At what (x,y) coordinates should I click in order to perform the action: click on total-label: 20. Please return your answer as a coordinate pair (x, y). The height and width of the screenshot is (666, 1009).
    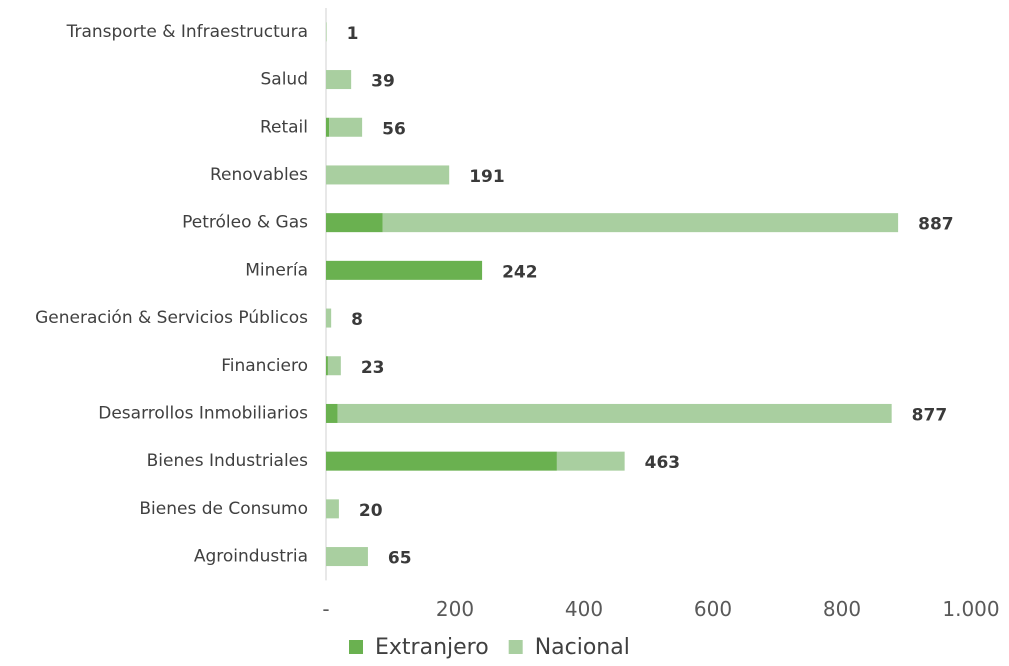
    Looking at the image, I should click on (371, 511).